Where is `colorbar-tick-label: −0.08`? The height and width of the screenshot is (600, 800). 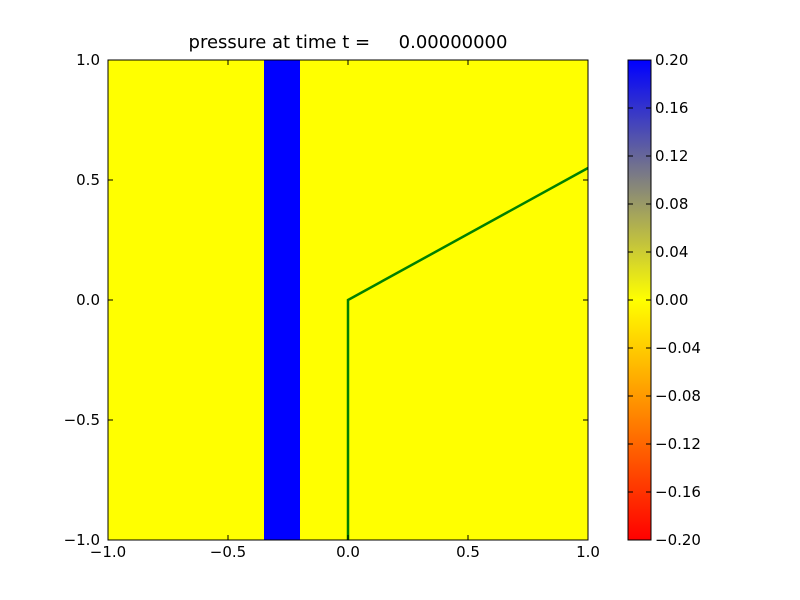 colorbar-tick-label: −0.08 is located at coordinates (678, 396).